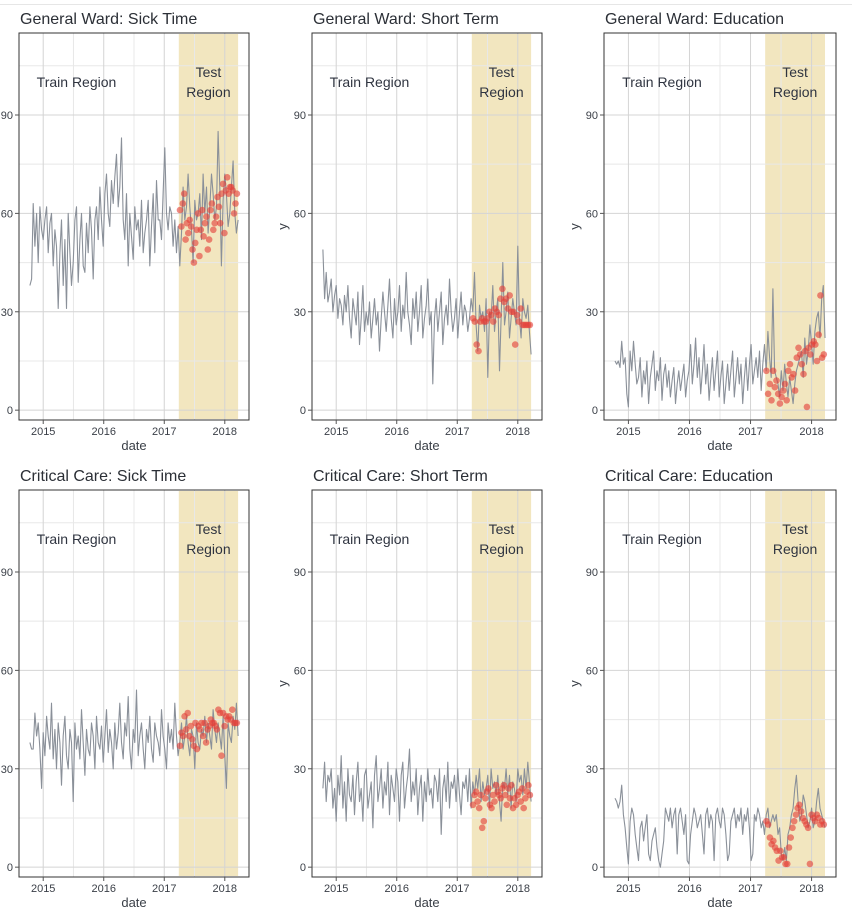 The width and height of the screenshot is (852, 914). What do you see at coordinates (134, 220) in the screenshot?
I see `observed-series-line` at bounding box center [134, 220].